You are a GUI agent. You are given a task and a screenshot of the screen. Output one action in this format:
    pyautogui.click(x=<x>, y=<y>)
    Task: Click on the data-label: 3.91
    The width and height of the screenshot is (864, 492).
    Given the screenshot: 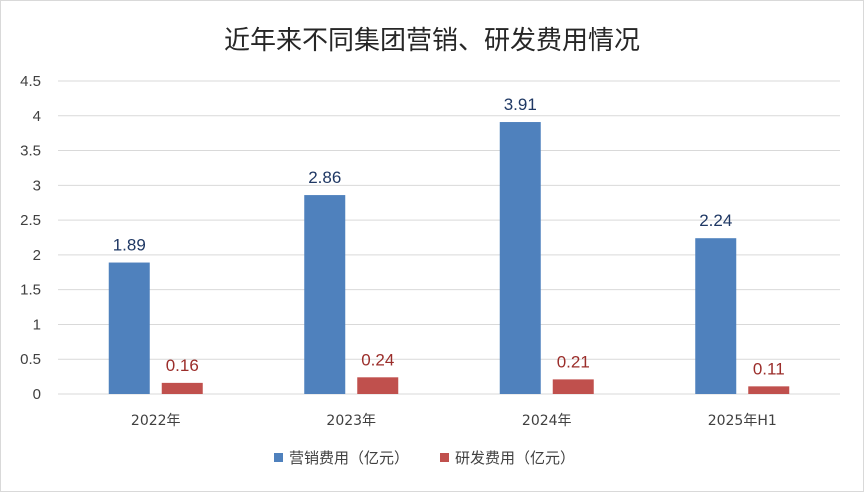 What is the action you would take?
    pyautogui.click(x=520, y=104)
    